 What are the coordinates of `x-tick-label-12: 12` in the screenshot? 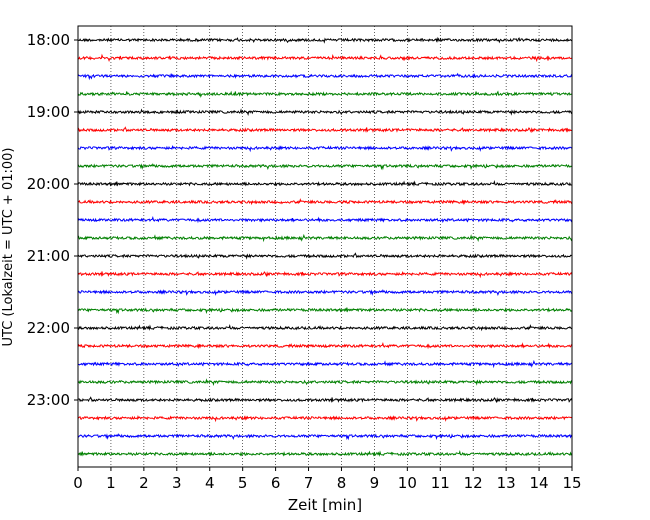 It's located at (473, 483).